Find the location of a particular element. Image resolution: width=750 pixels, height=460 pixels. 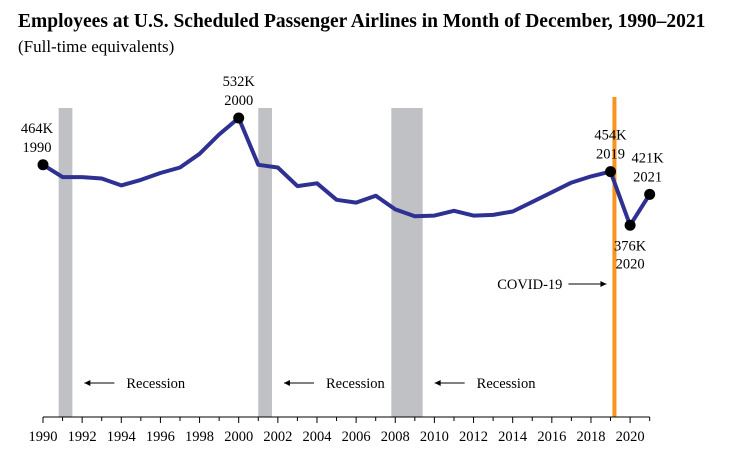

x-tick-label: 1992 is located at coordinates (82, 437).